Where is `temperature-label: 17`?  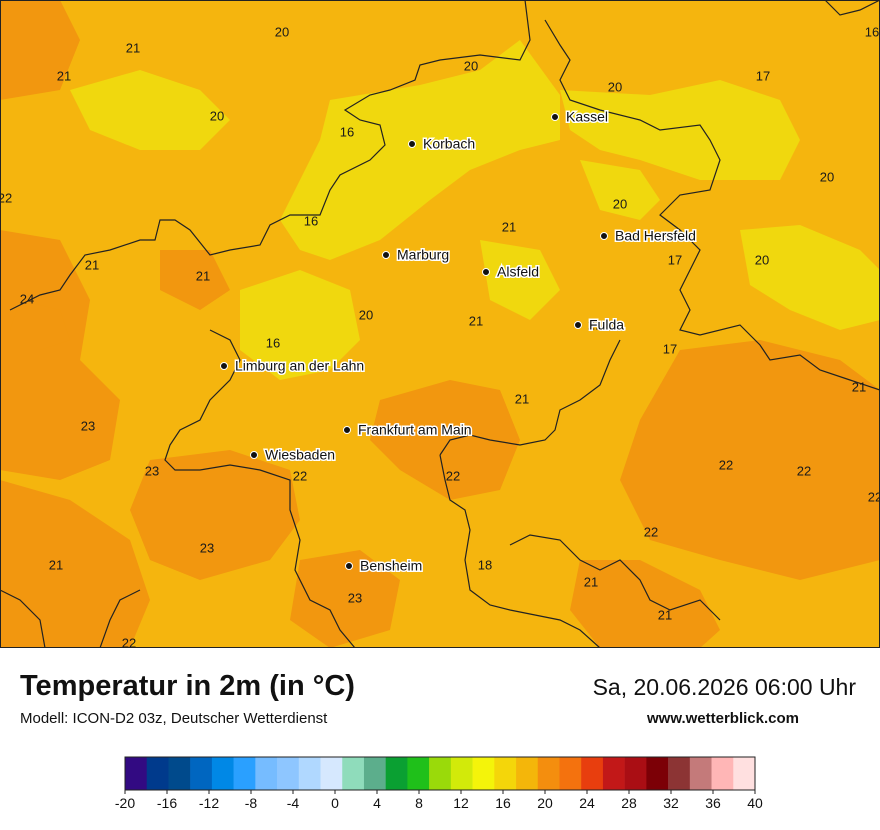 temperature-label: 17 is located at coordinates (675, 259).